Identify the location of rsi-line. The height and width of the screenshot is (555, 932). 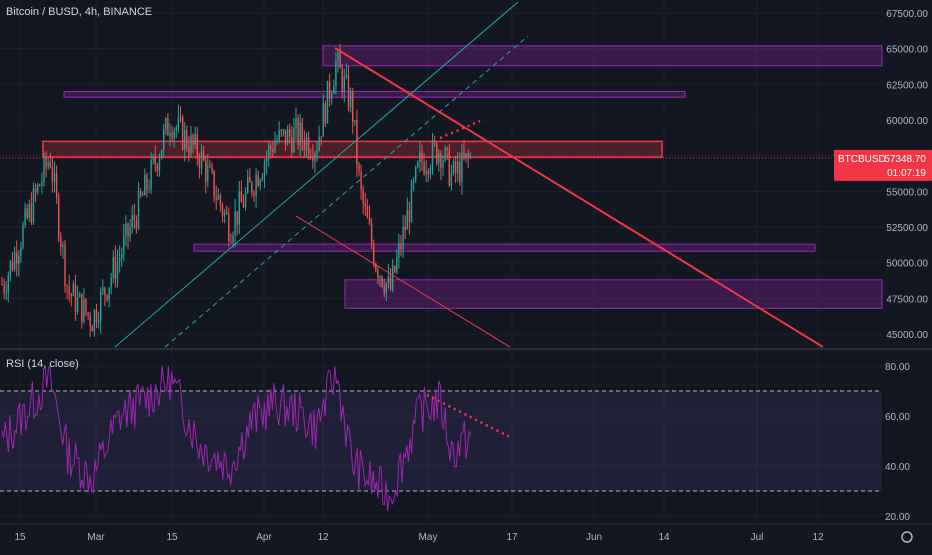
(236, 438).